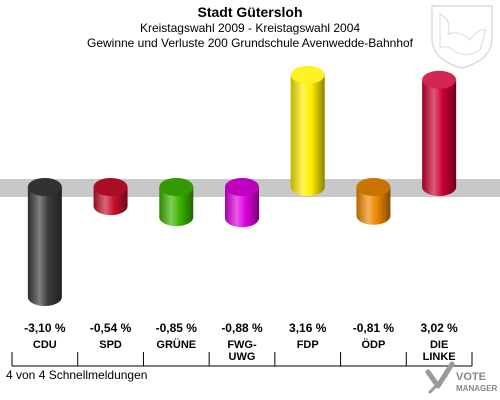  I want to click on category-label: FDP, so click(308, 345).